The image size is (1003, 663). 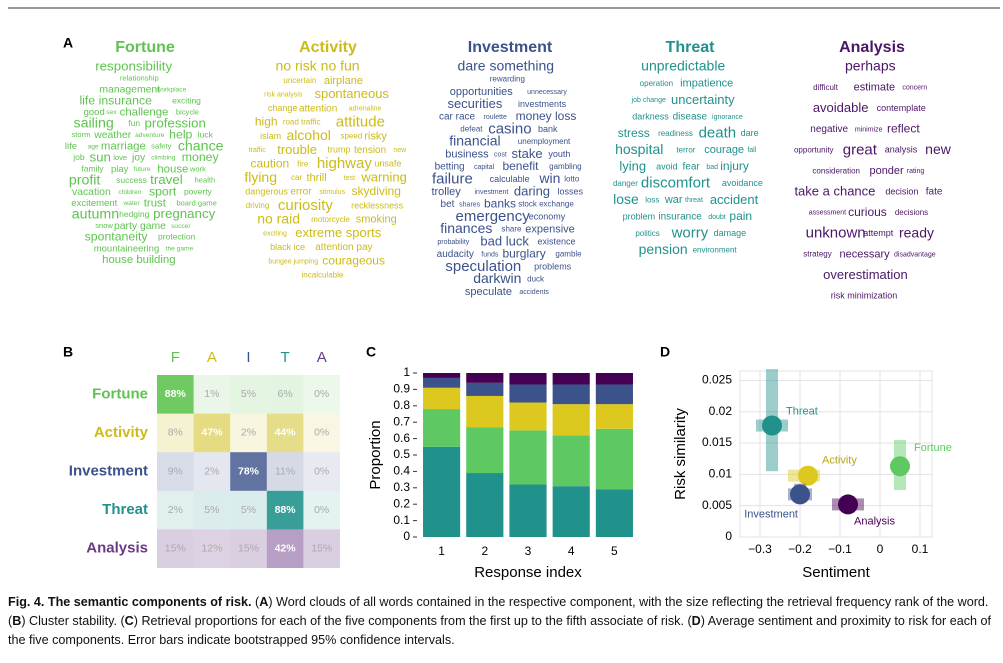 What do you see at coordinates (901, 191) in the screenshot?
I see `cloud-word: decision` at bounding box center [901, 191].